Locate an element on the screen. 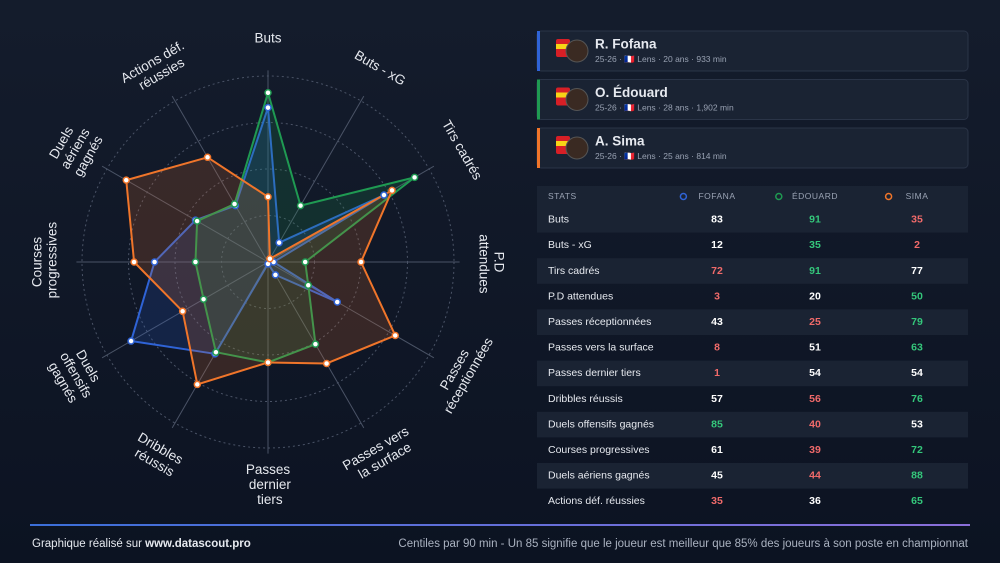 Image resolution: width=1000 pixels, height=563 pixels. player-color-bar is located at coordinates (538, 99).